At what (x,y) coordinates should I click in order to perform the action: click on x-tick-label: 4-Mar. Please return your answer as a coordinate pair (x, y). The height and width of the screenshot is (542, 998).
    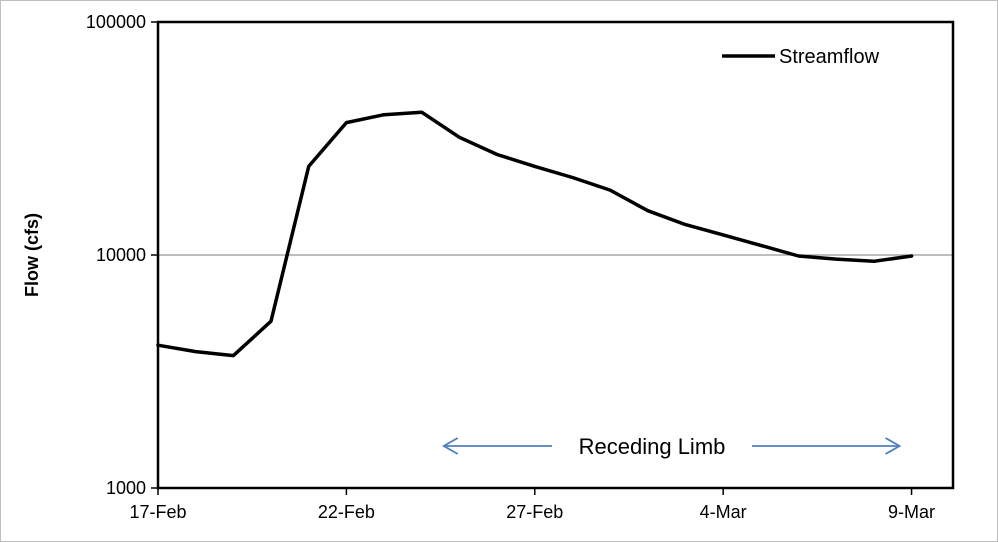
    Looking at the image, I should click on (723, 512).